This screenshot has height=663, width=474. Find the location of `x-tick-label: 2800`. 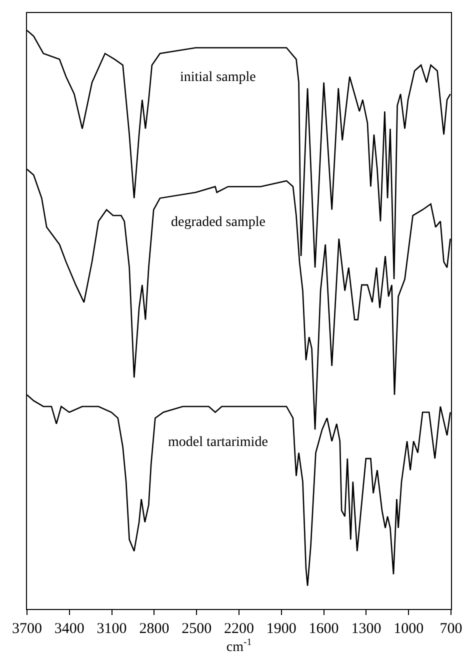

x-tick-label: 2800 is located at coordinates (154, 629).